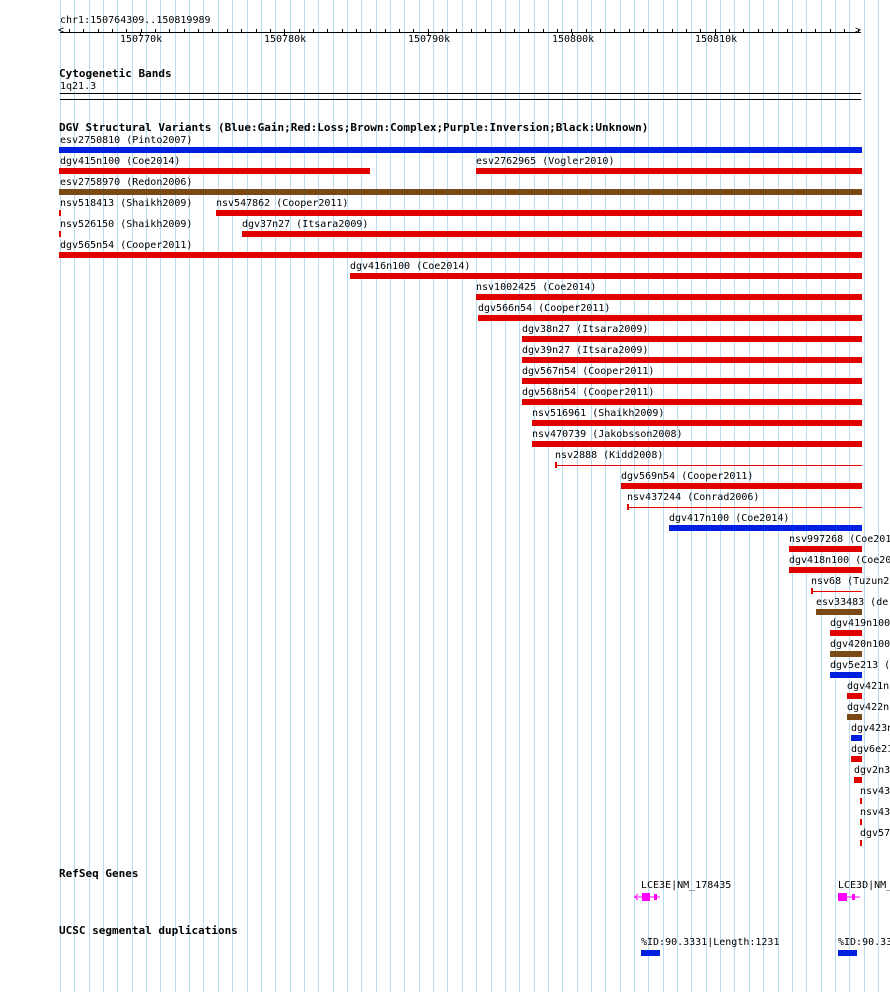  I want to click on dgv-variant-label: nsv518413 (Shaikh2009), so click(126, 203).